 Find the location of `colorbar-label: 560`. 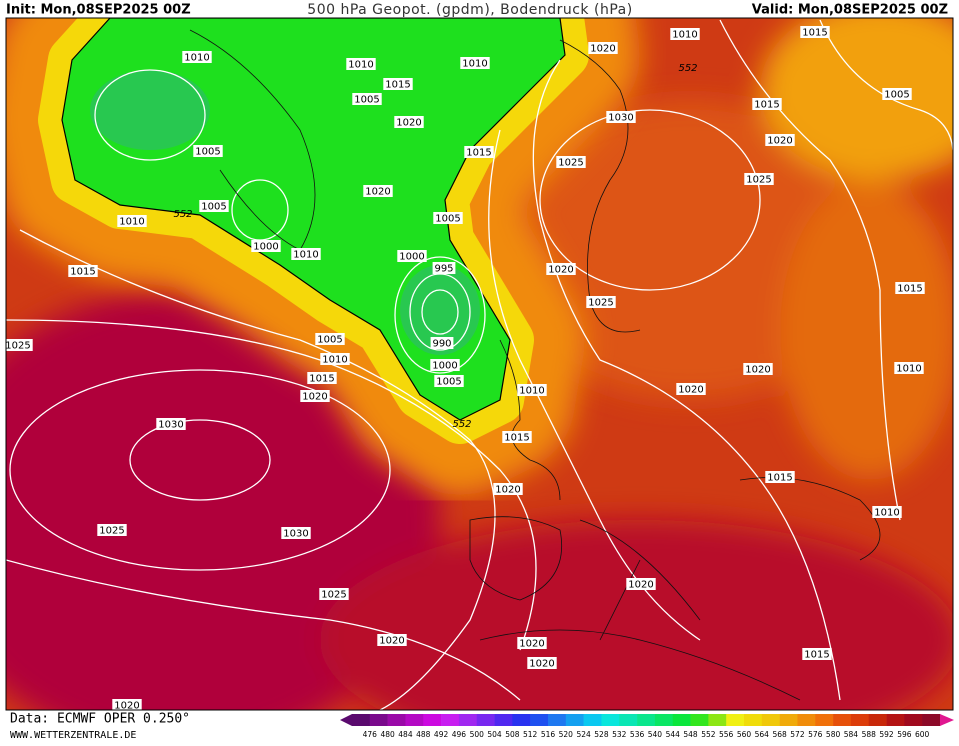

colorbar-label: 560 is located at coordinates (744, 734).